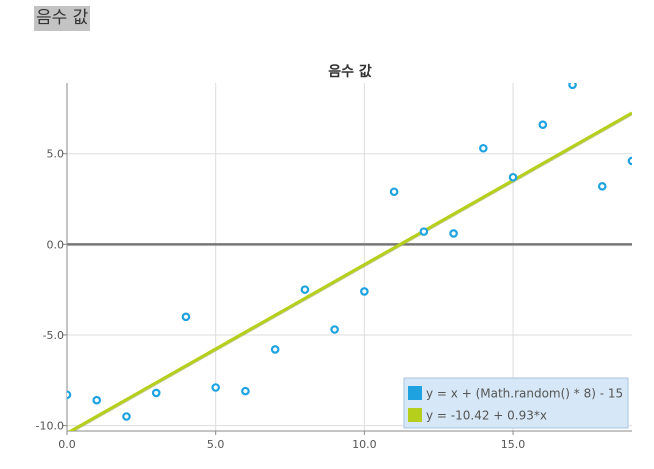  Describe the element at coordinates (62, 18) in the screenshot. I see `page-heading: 음수 값` at that location.